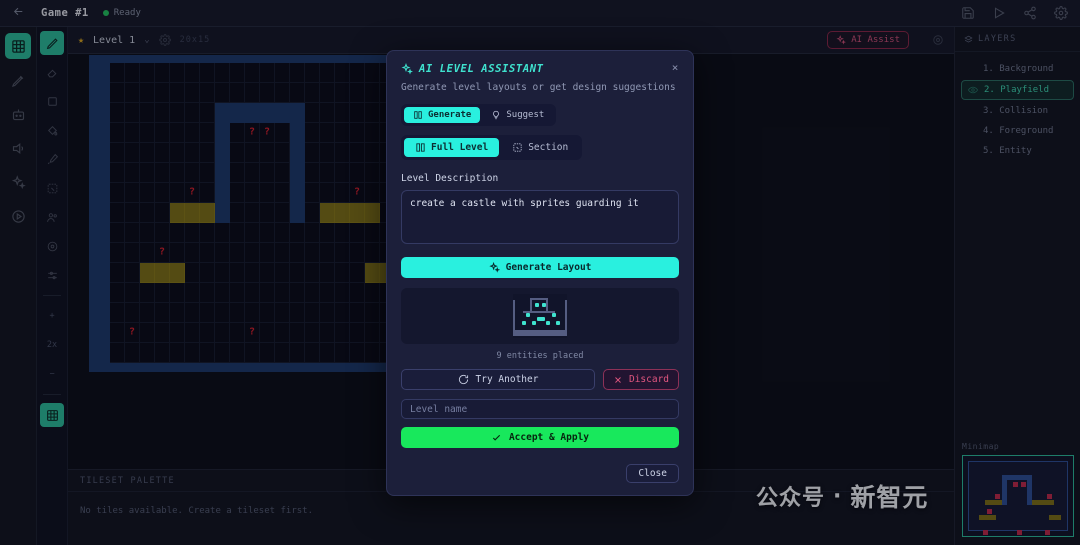 The image size is (1080, 545). I want to click on generate-layout-button: Generate Layout, so click(540, 267).